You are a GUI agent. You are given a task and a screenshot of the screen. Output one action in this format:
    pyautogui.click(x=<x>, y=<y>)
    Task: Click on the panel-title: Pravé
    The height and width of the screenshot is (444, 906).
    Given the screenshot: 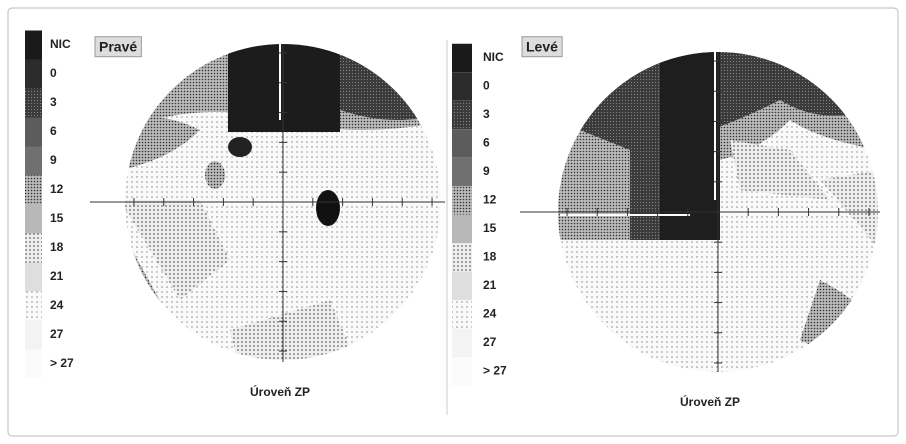 What is the action you would take?
    pyautogui.click(x=118, y=47)
    